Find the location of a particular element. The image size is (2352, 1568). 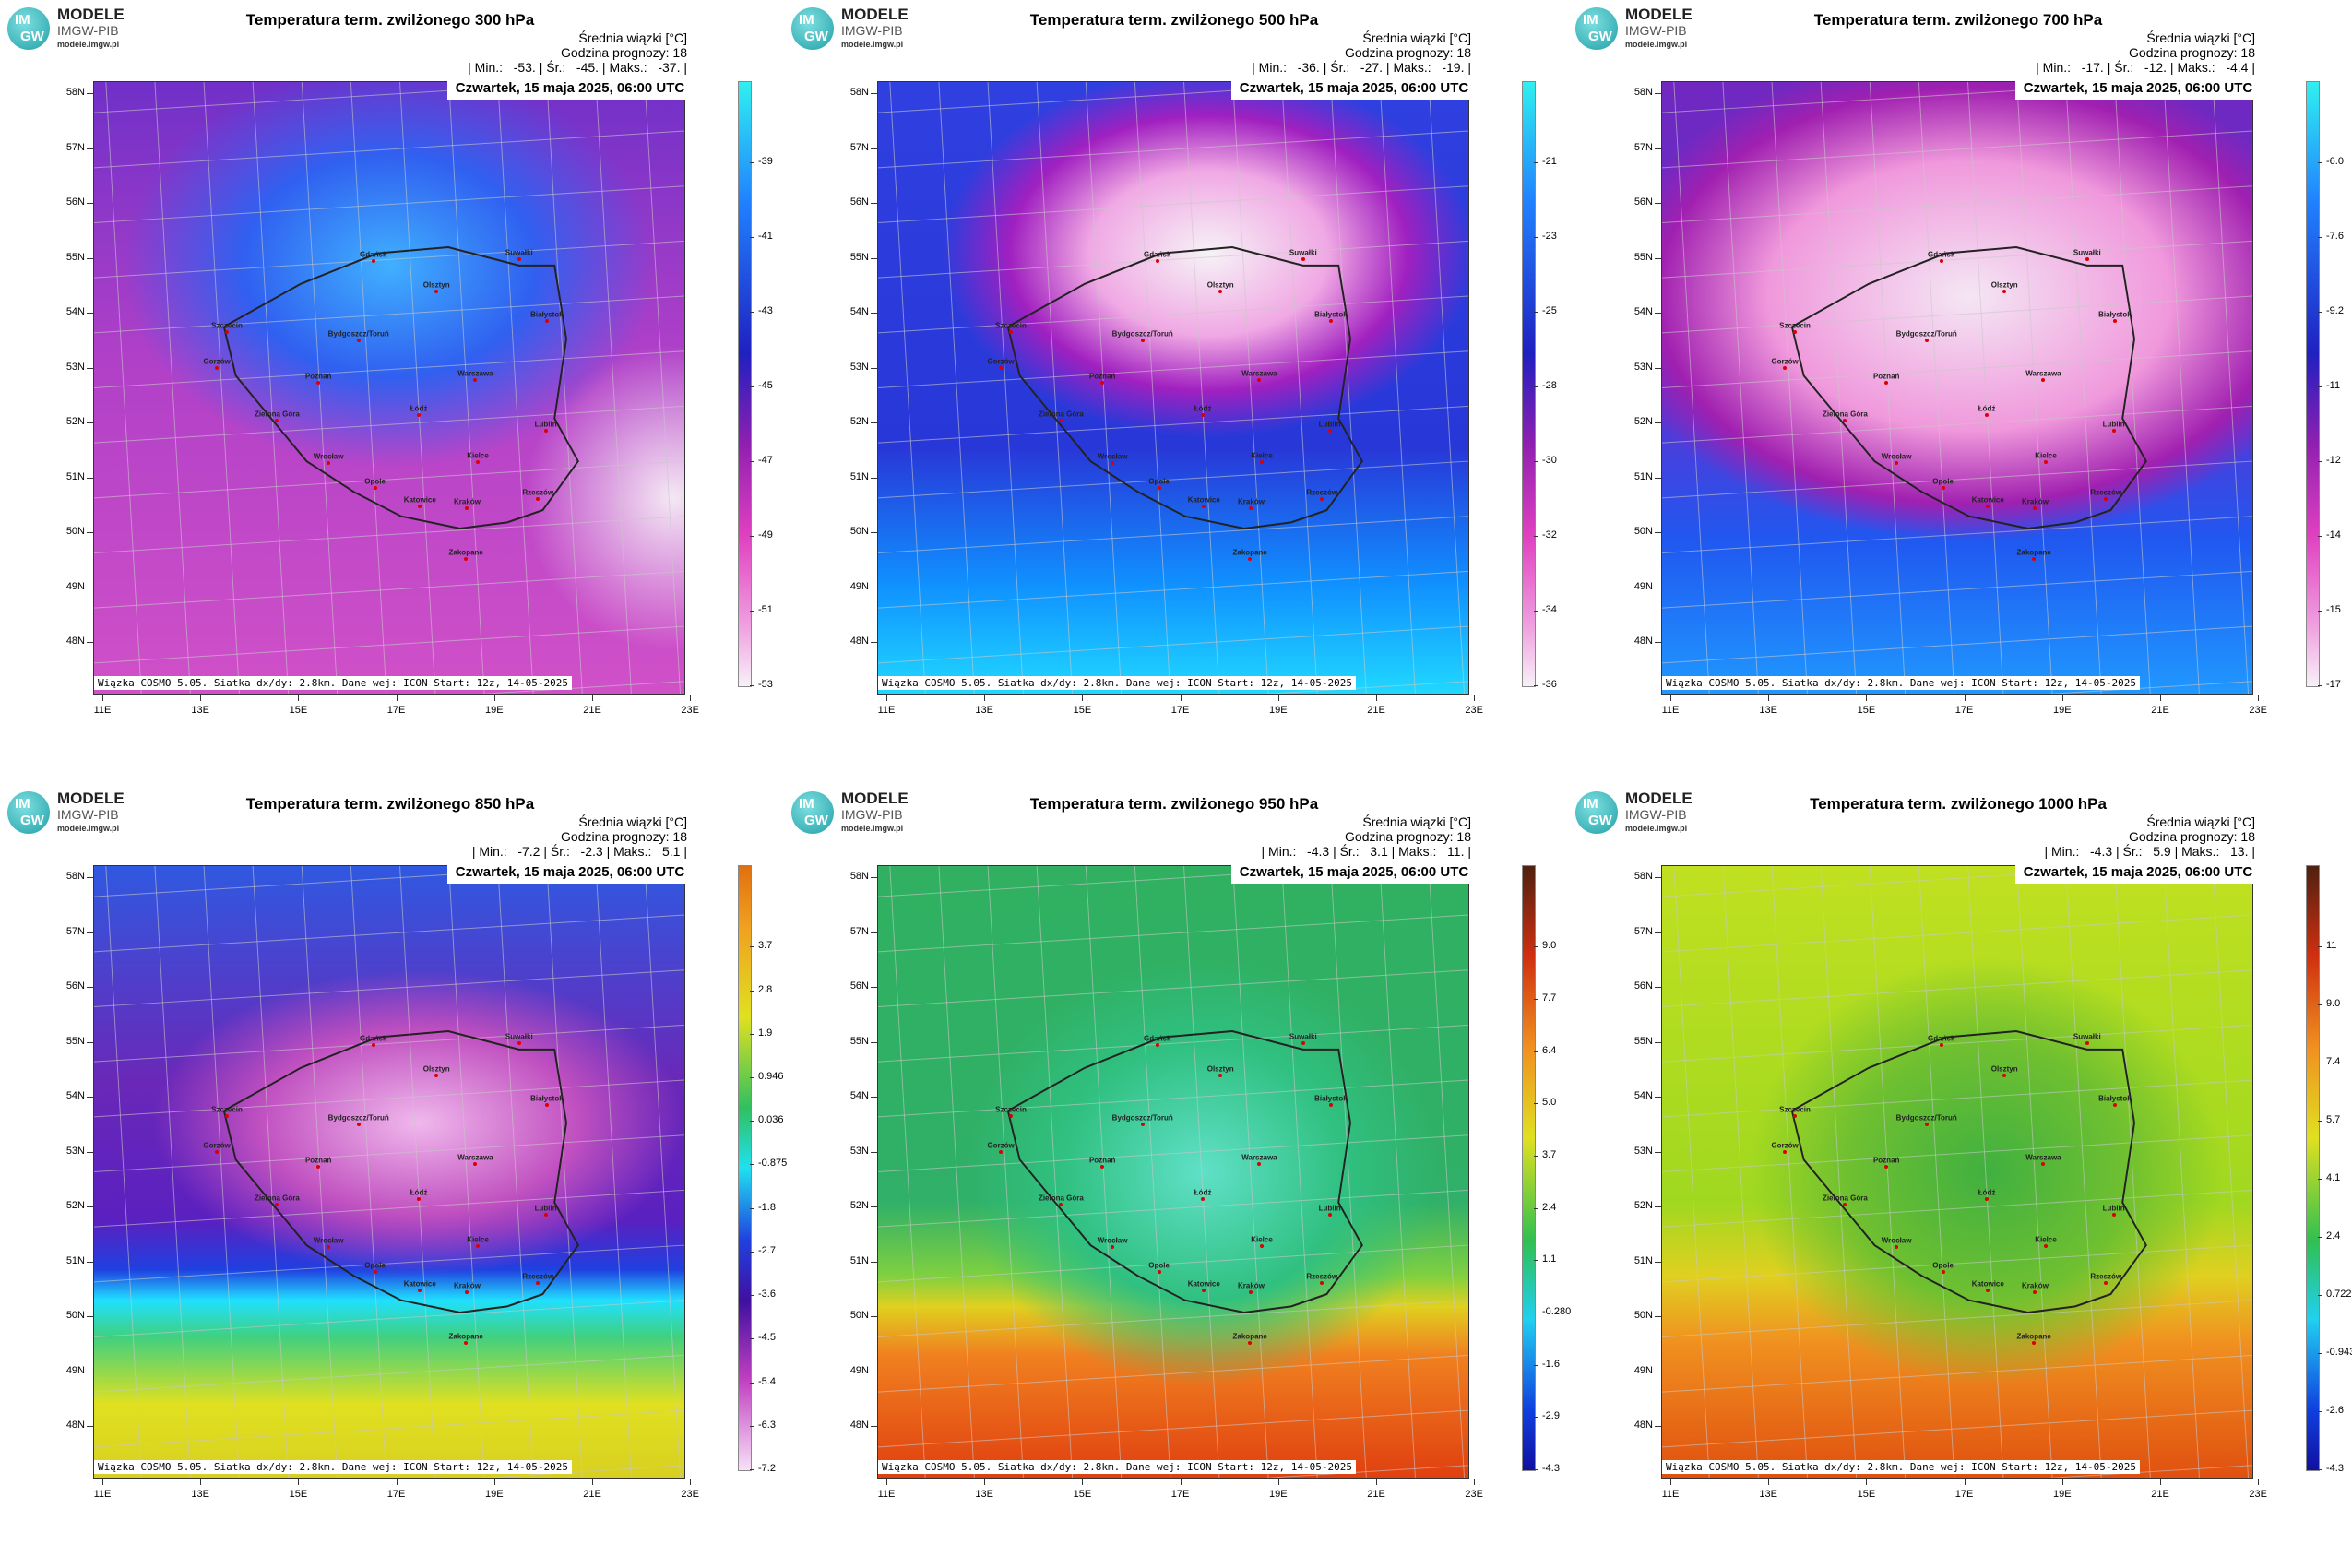

lon-label: 21E is located at coordinates (2160, 1494).